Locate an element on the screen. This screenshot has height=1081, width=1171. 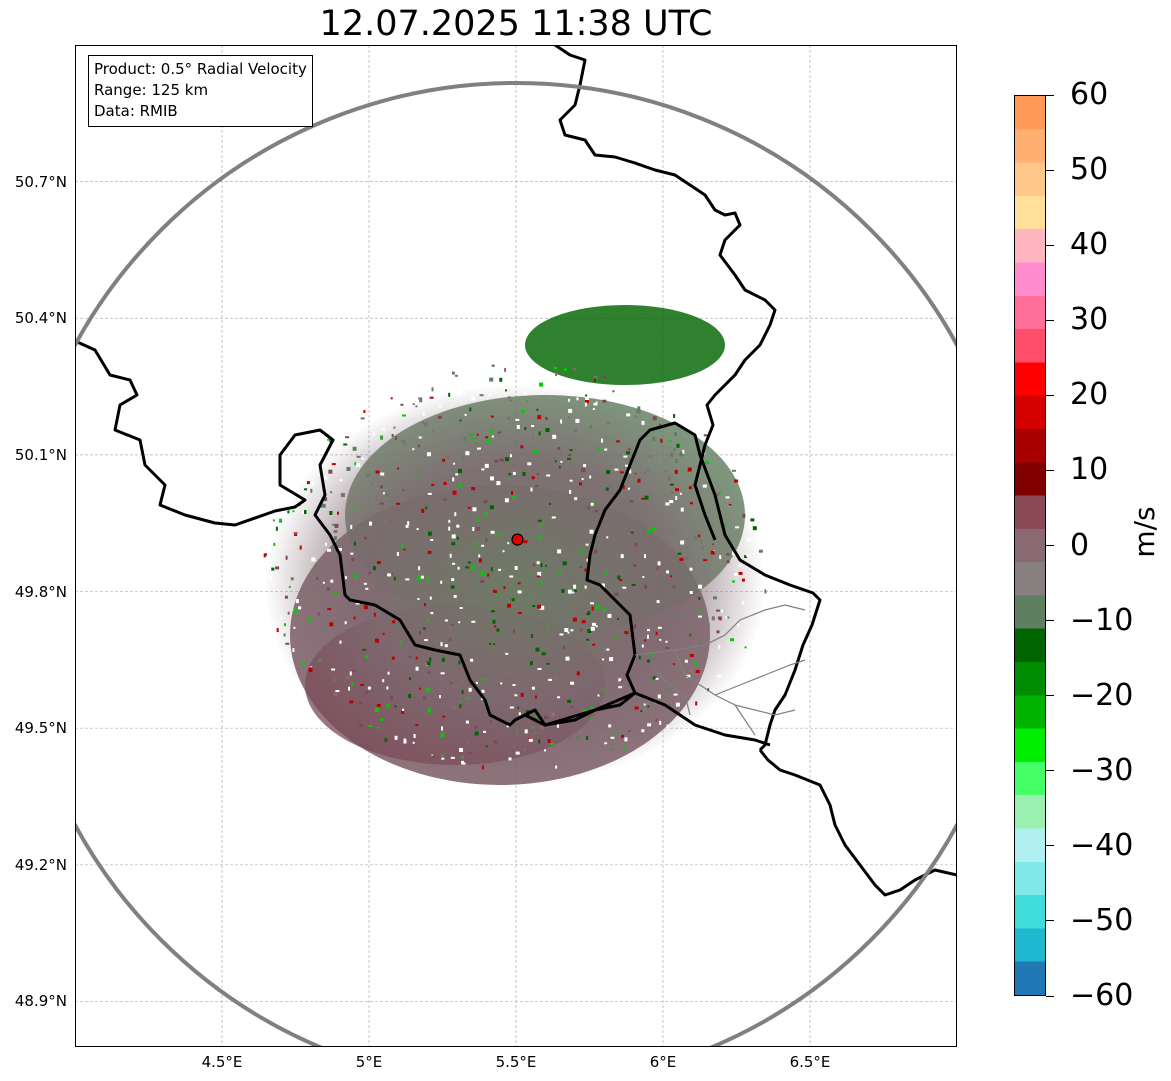
colorbar-tick-label: 0 is located at coordinates (1080, 545).